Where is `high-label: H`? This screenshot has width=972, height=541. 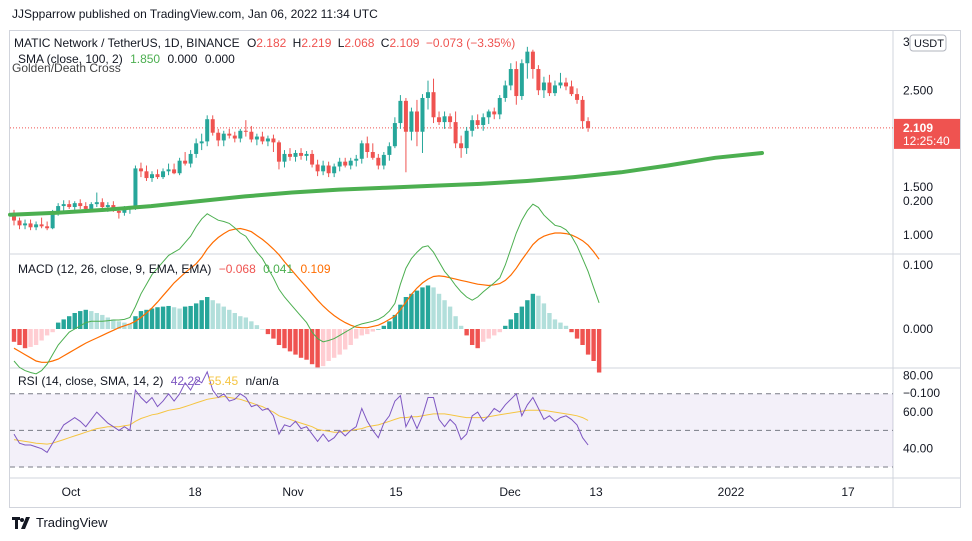 high-label: H is located at coordinates (297, 43).